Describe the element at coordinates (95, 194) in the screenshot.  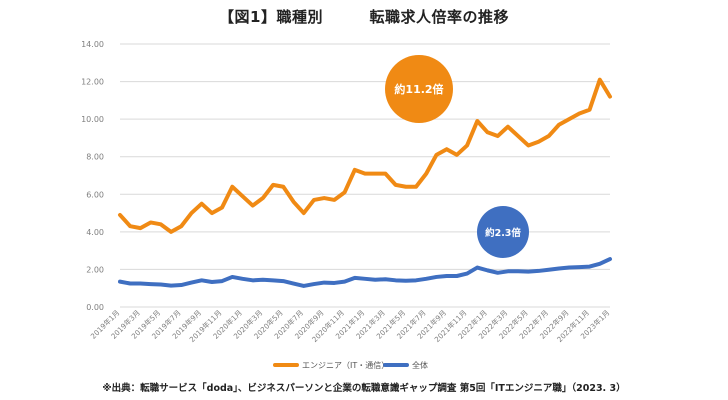
I see `y-tick-label: 6.00` at that location.